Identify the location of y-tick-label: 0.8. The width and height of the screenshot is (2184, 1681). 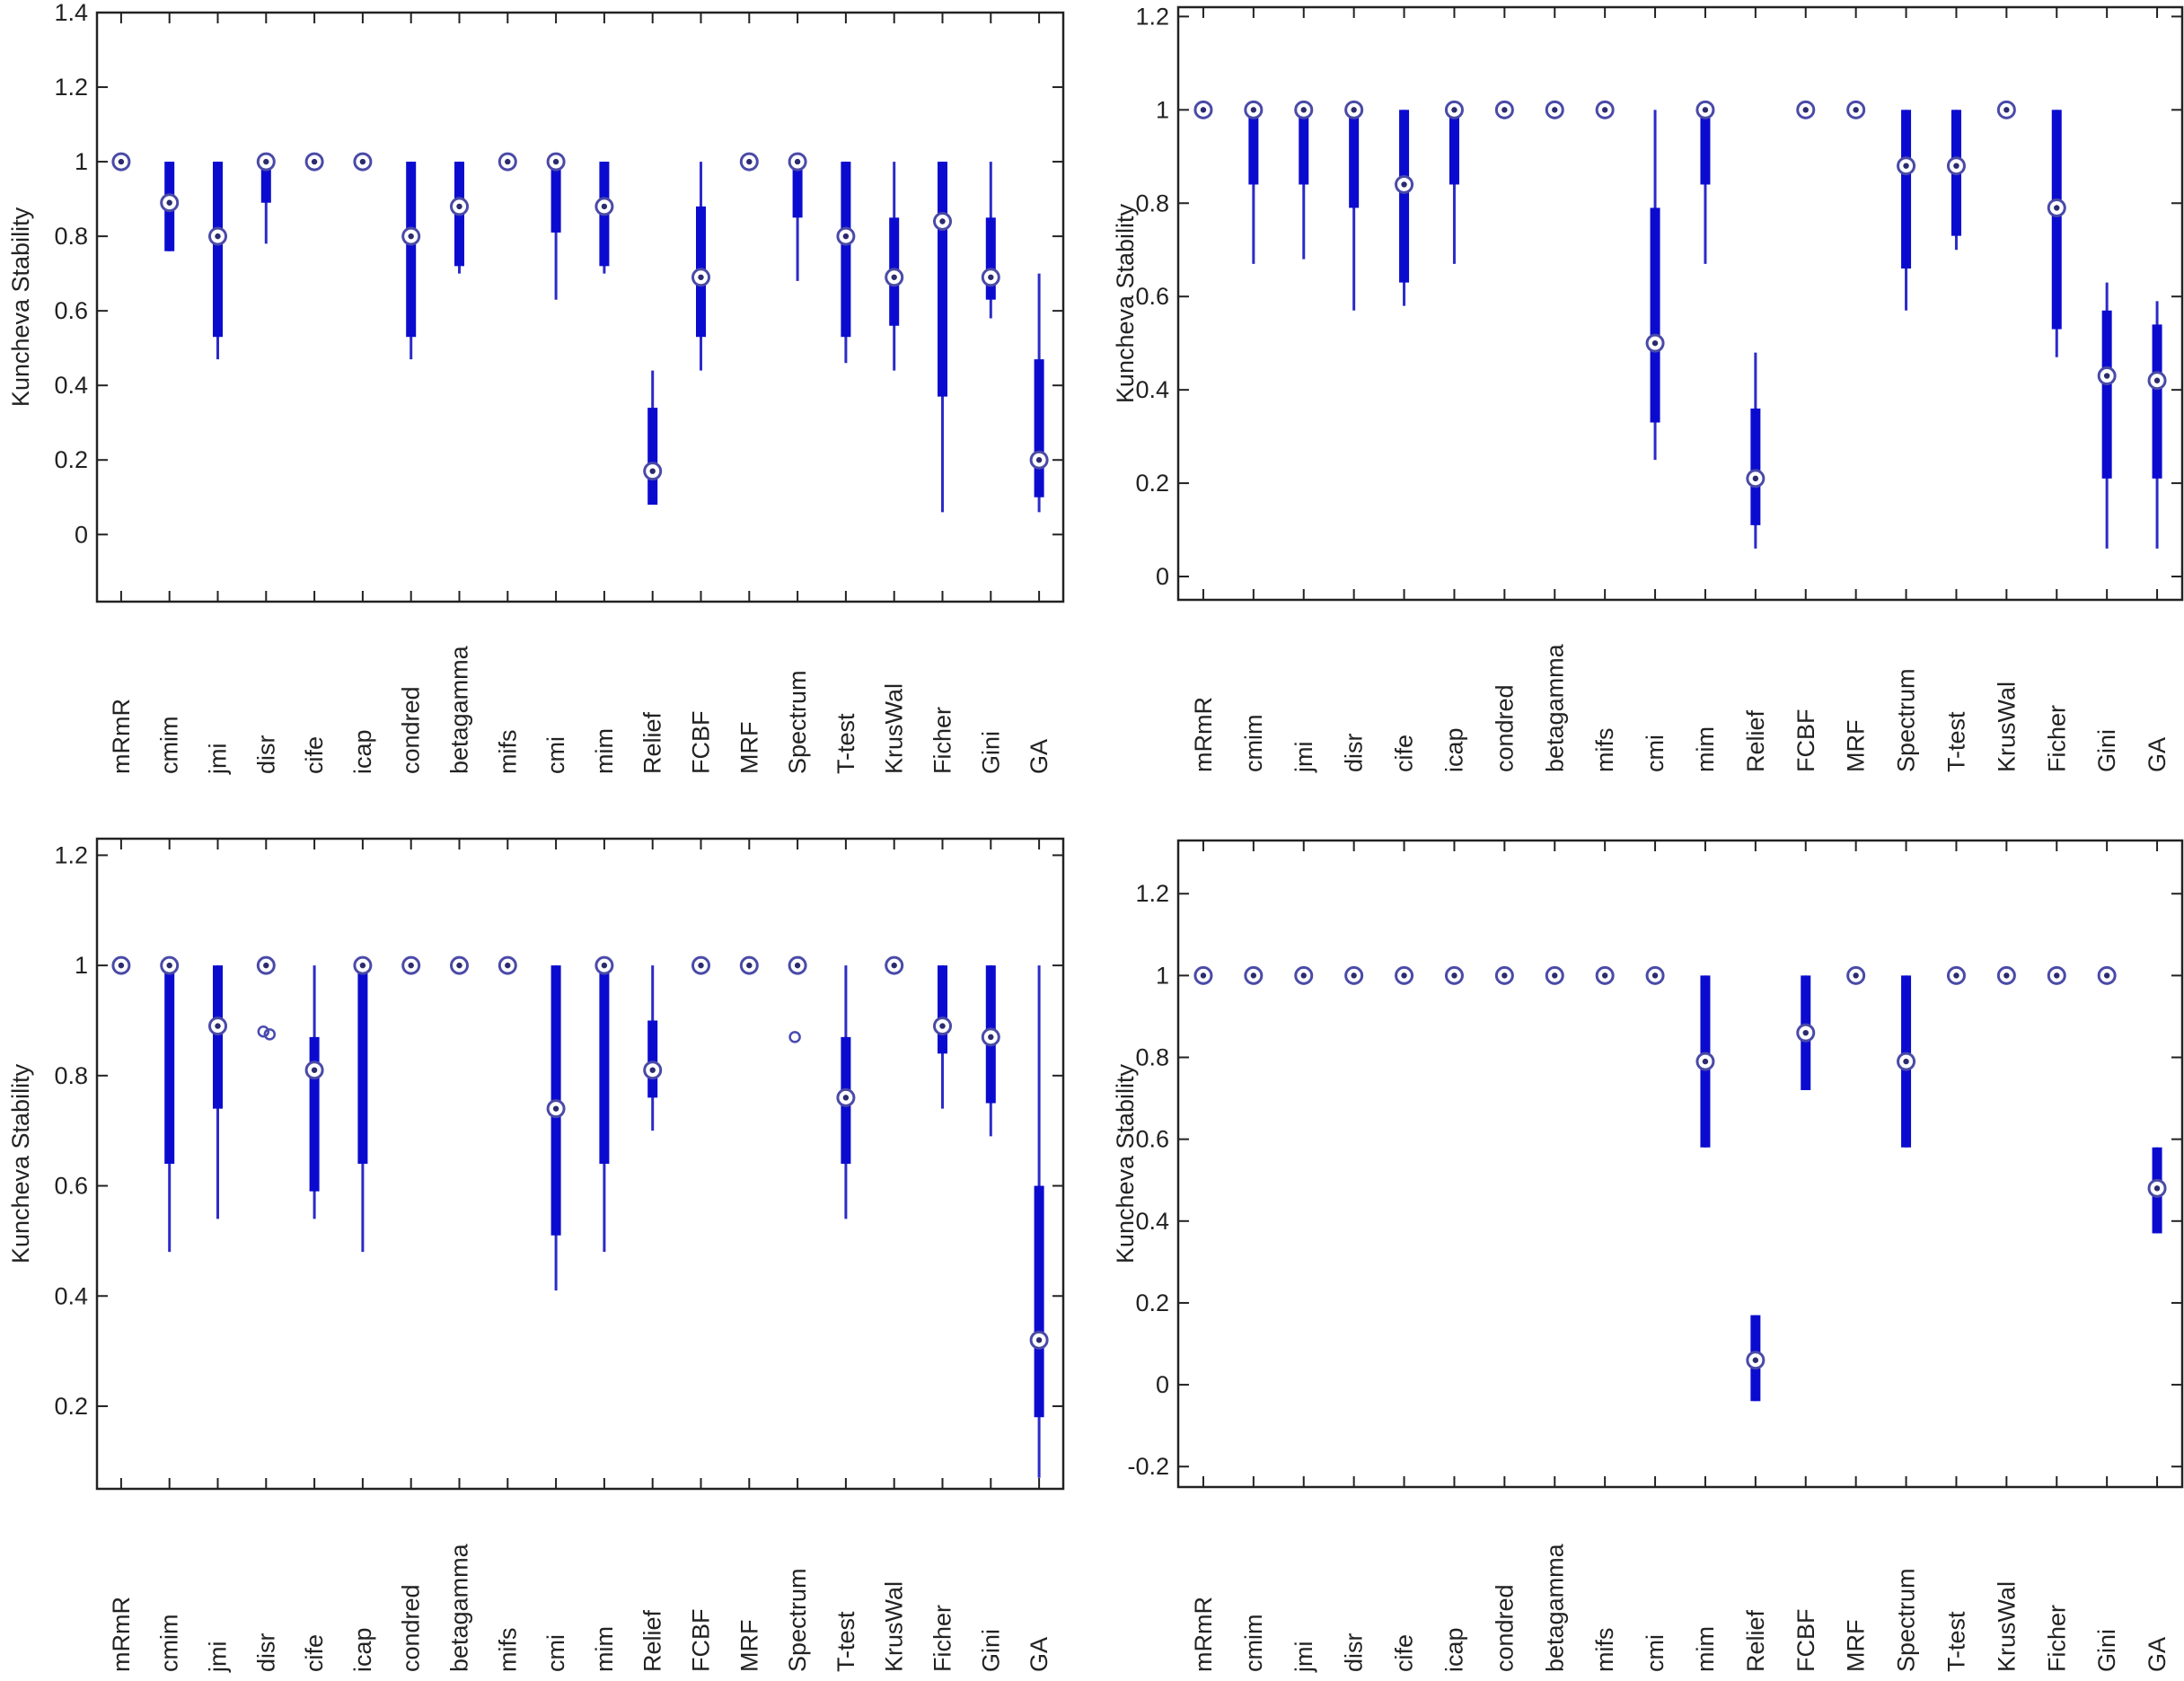
(1152, 1057).